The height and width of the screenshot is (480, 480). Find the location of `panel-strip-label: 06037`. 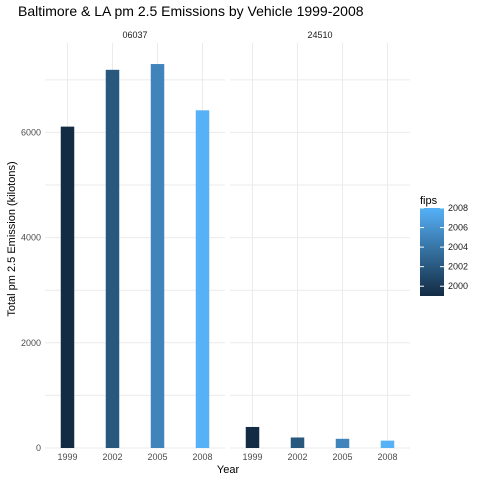

panel-strip-label: 06037 is located at coordinates (134, 35).